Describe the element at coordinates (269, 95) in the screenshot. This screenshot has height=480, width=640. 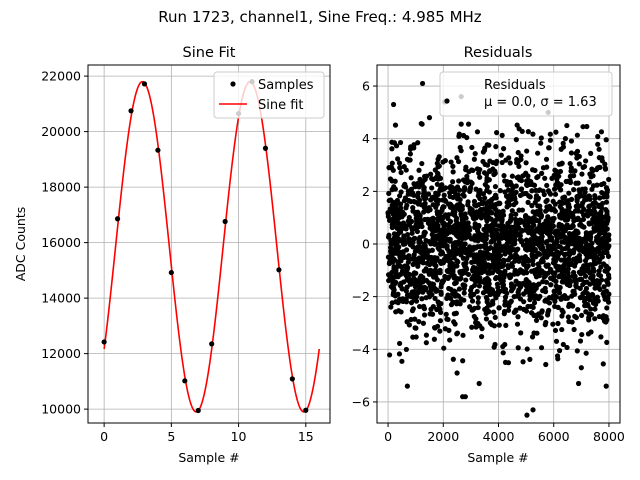
I see `sine-fit-legend: Samples Sine fit` at that location.